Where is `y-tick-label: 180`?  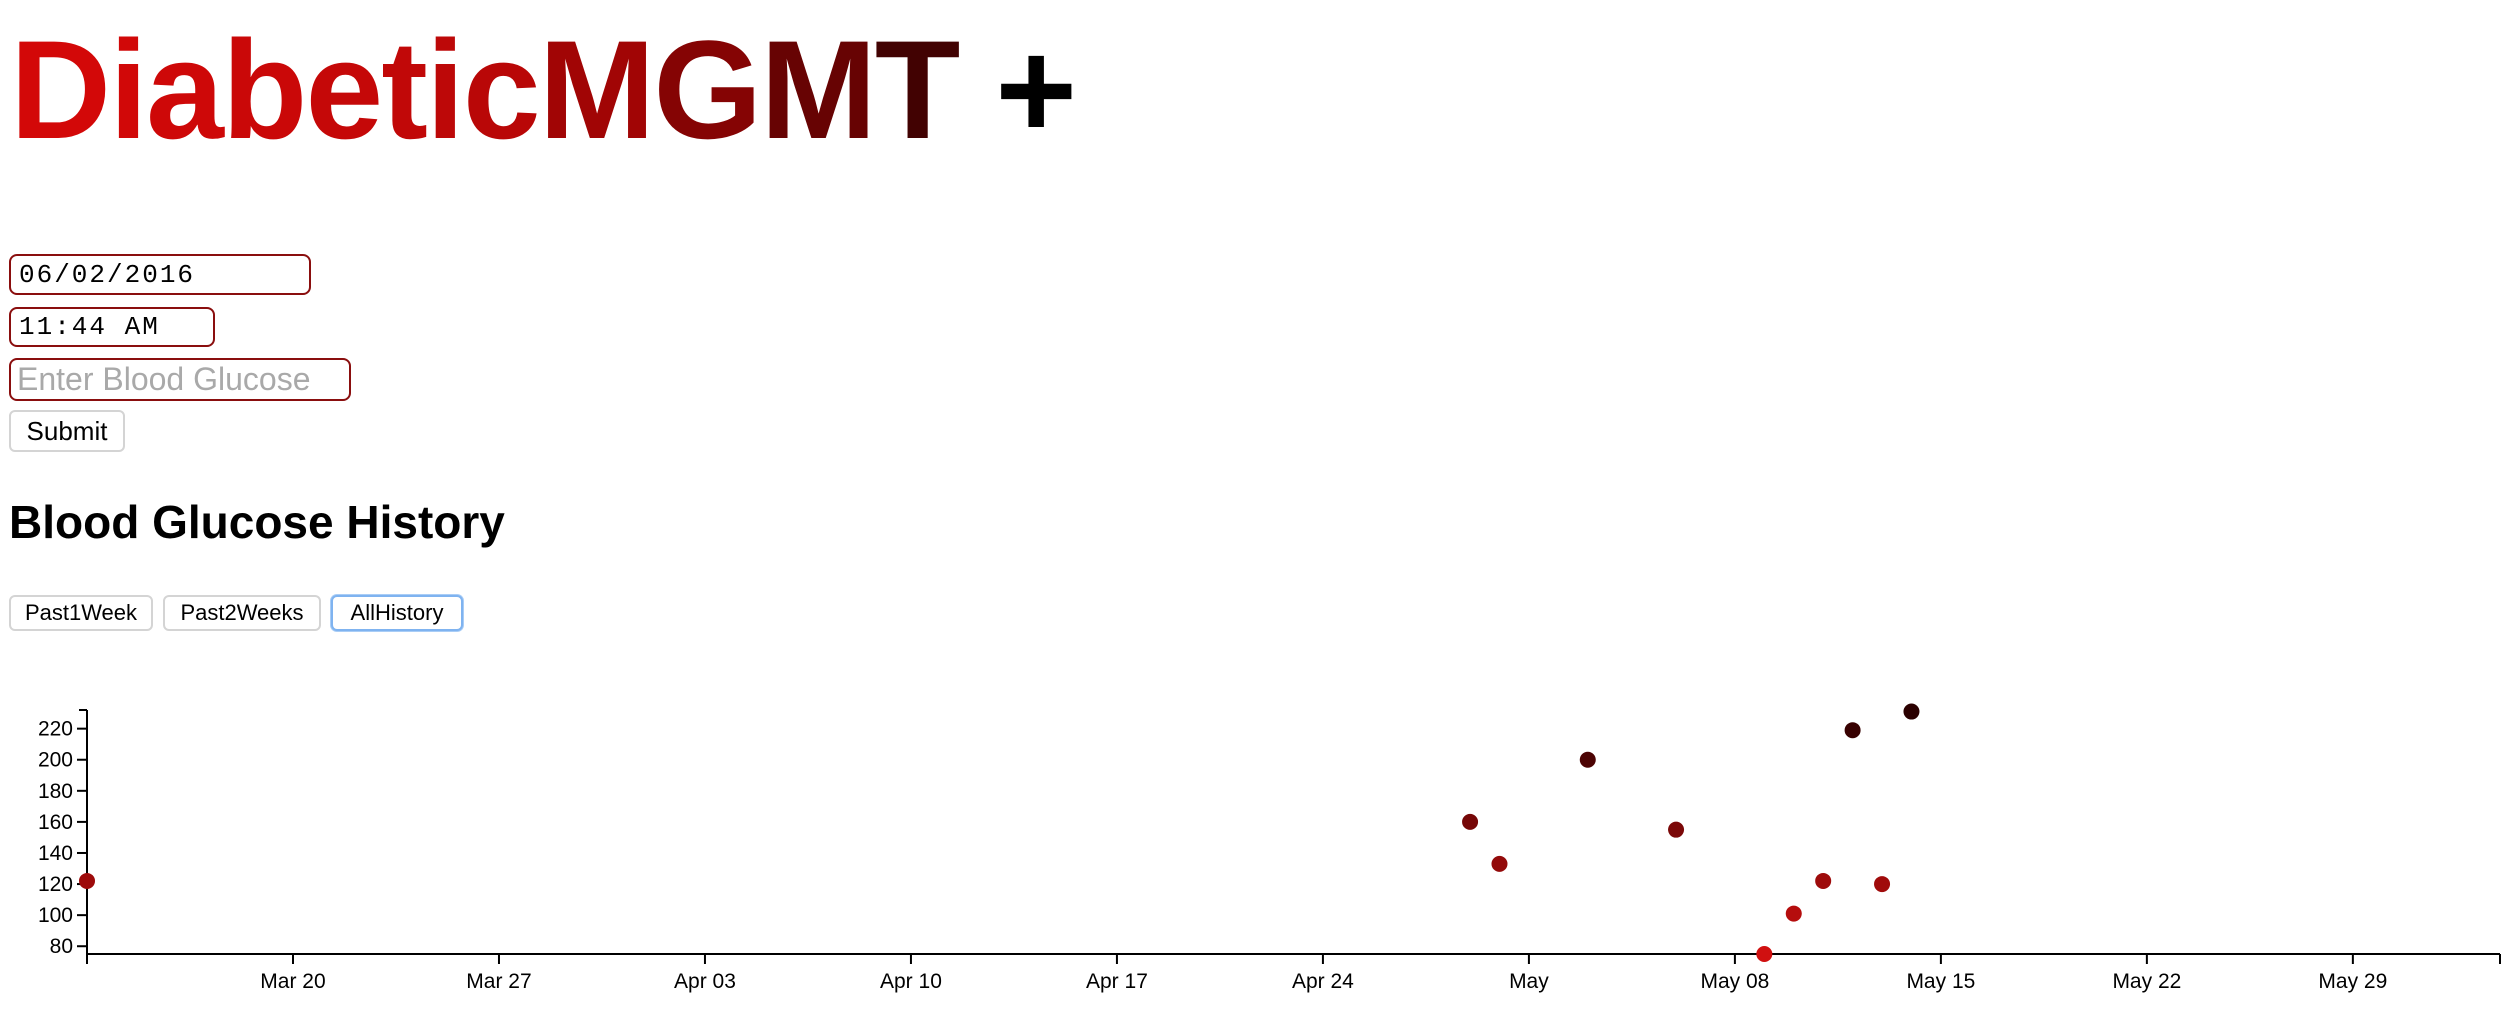
y-tick-label: 180 is located at coordinates (55, 791).